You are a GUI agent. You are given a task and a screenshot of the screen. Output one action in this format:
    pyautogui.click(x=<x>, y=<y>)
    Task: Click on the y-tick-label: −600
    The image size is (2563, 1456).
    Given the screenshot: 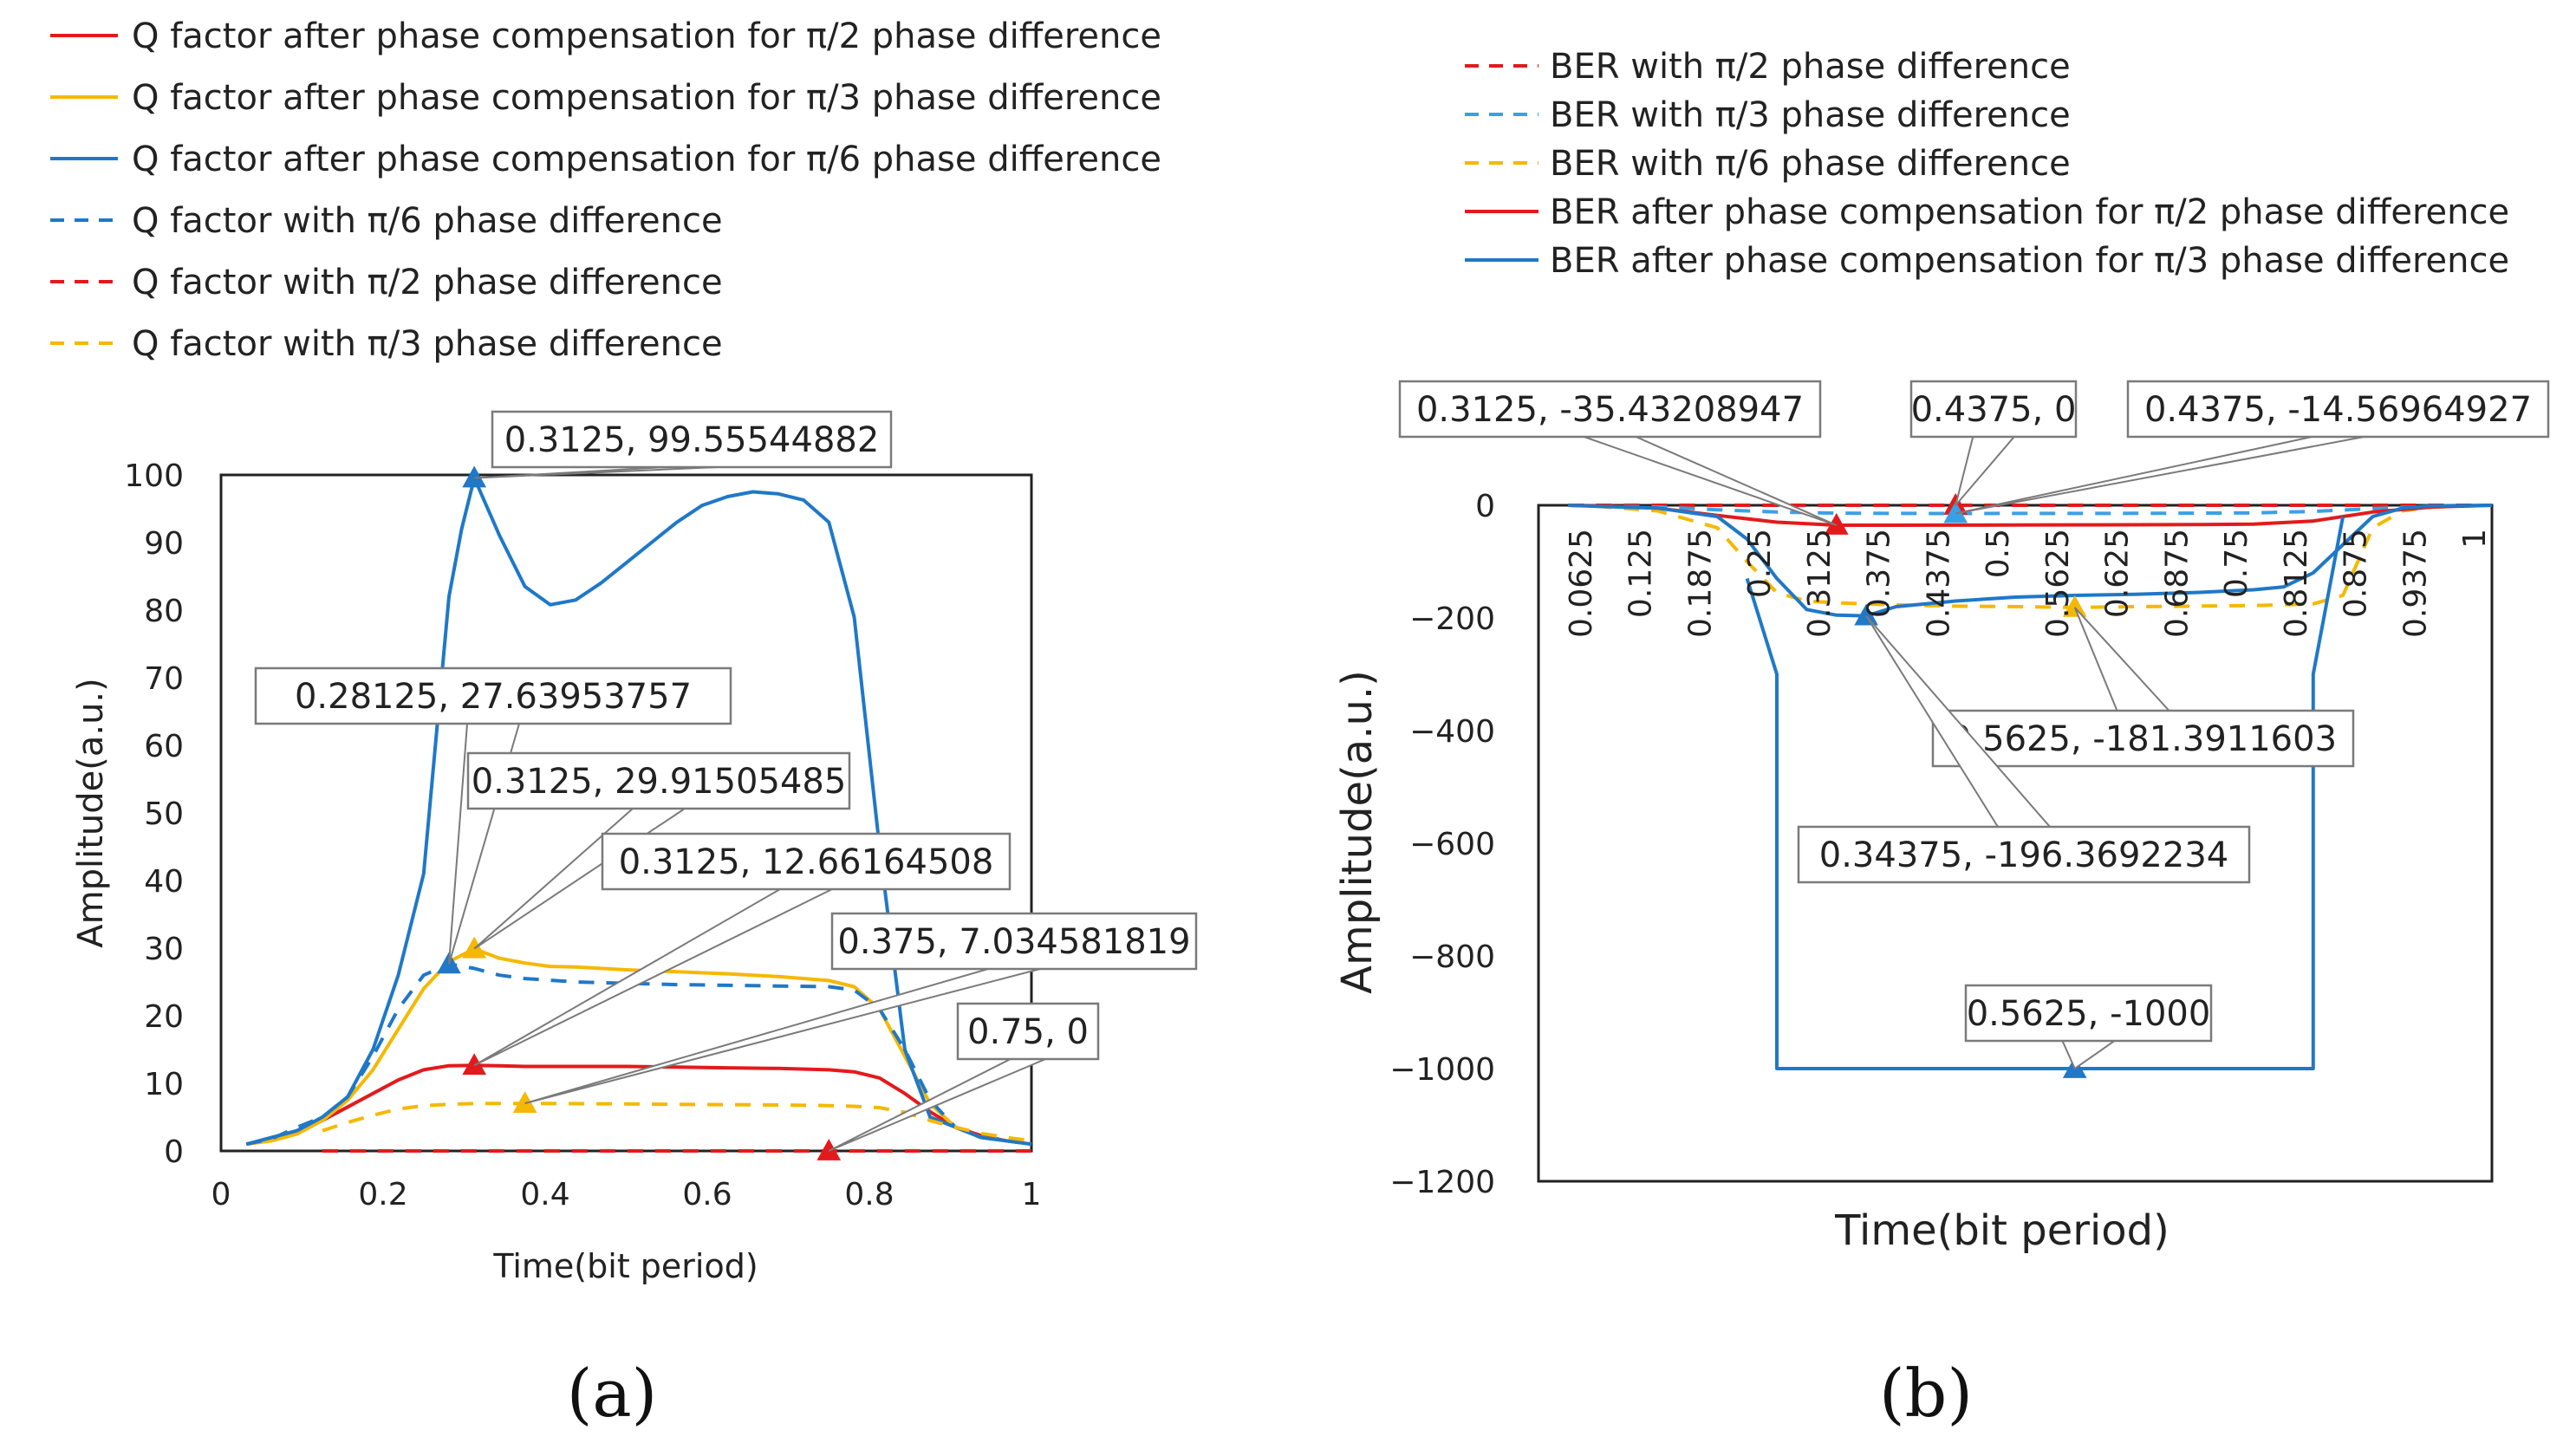 What is the action you would take?
    pyautogui.click(x=1452, y=844)
    